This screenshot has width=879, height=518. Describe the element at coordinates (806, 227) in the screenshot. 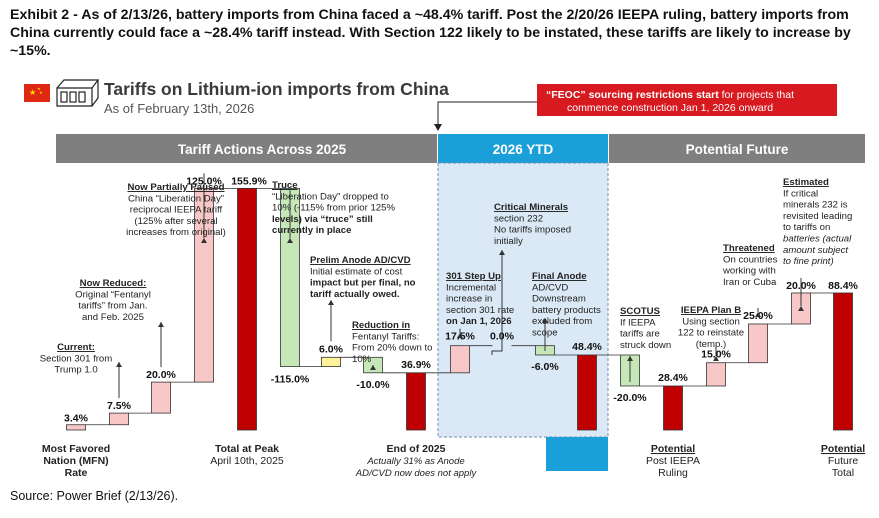

I see `annotation-estimated-line-4: to tariffs on` at that location.